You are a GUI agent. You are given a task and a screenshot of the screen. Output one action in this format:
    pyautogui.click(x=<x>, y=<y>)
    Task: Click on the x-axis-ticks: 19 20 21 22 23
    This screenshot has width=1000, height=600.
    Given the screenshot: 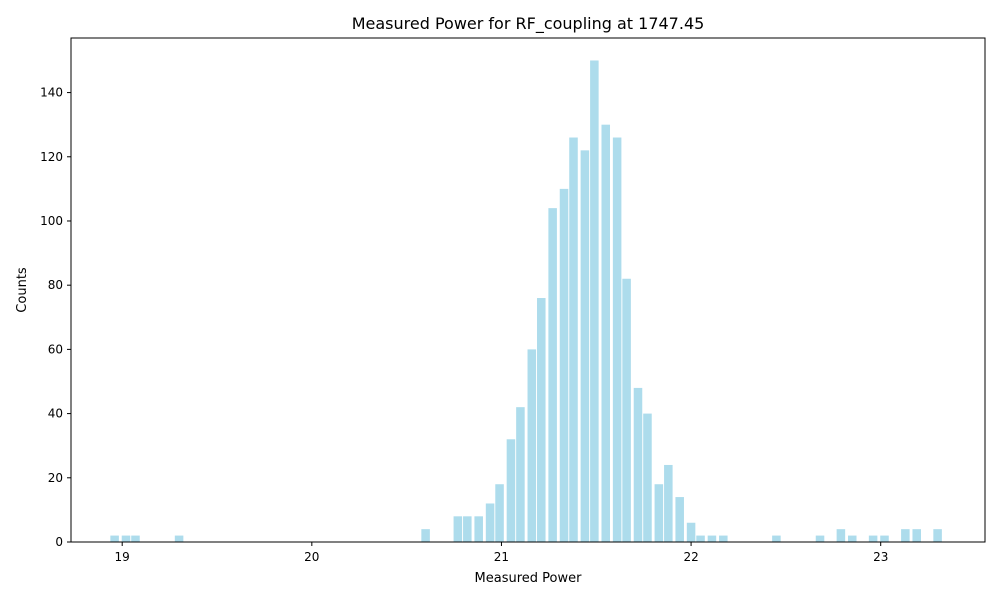 What is the action you would take?
    pyautogui.click(x=501, y=553)
    